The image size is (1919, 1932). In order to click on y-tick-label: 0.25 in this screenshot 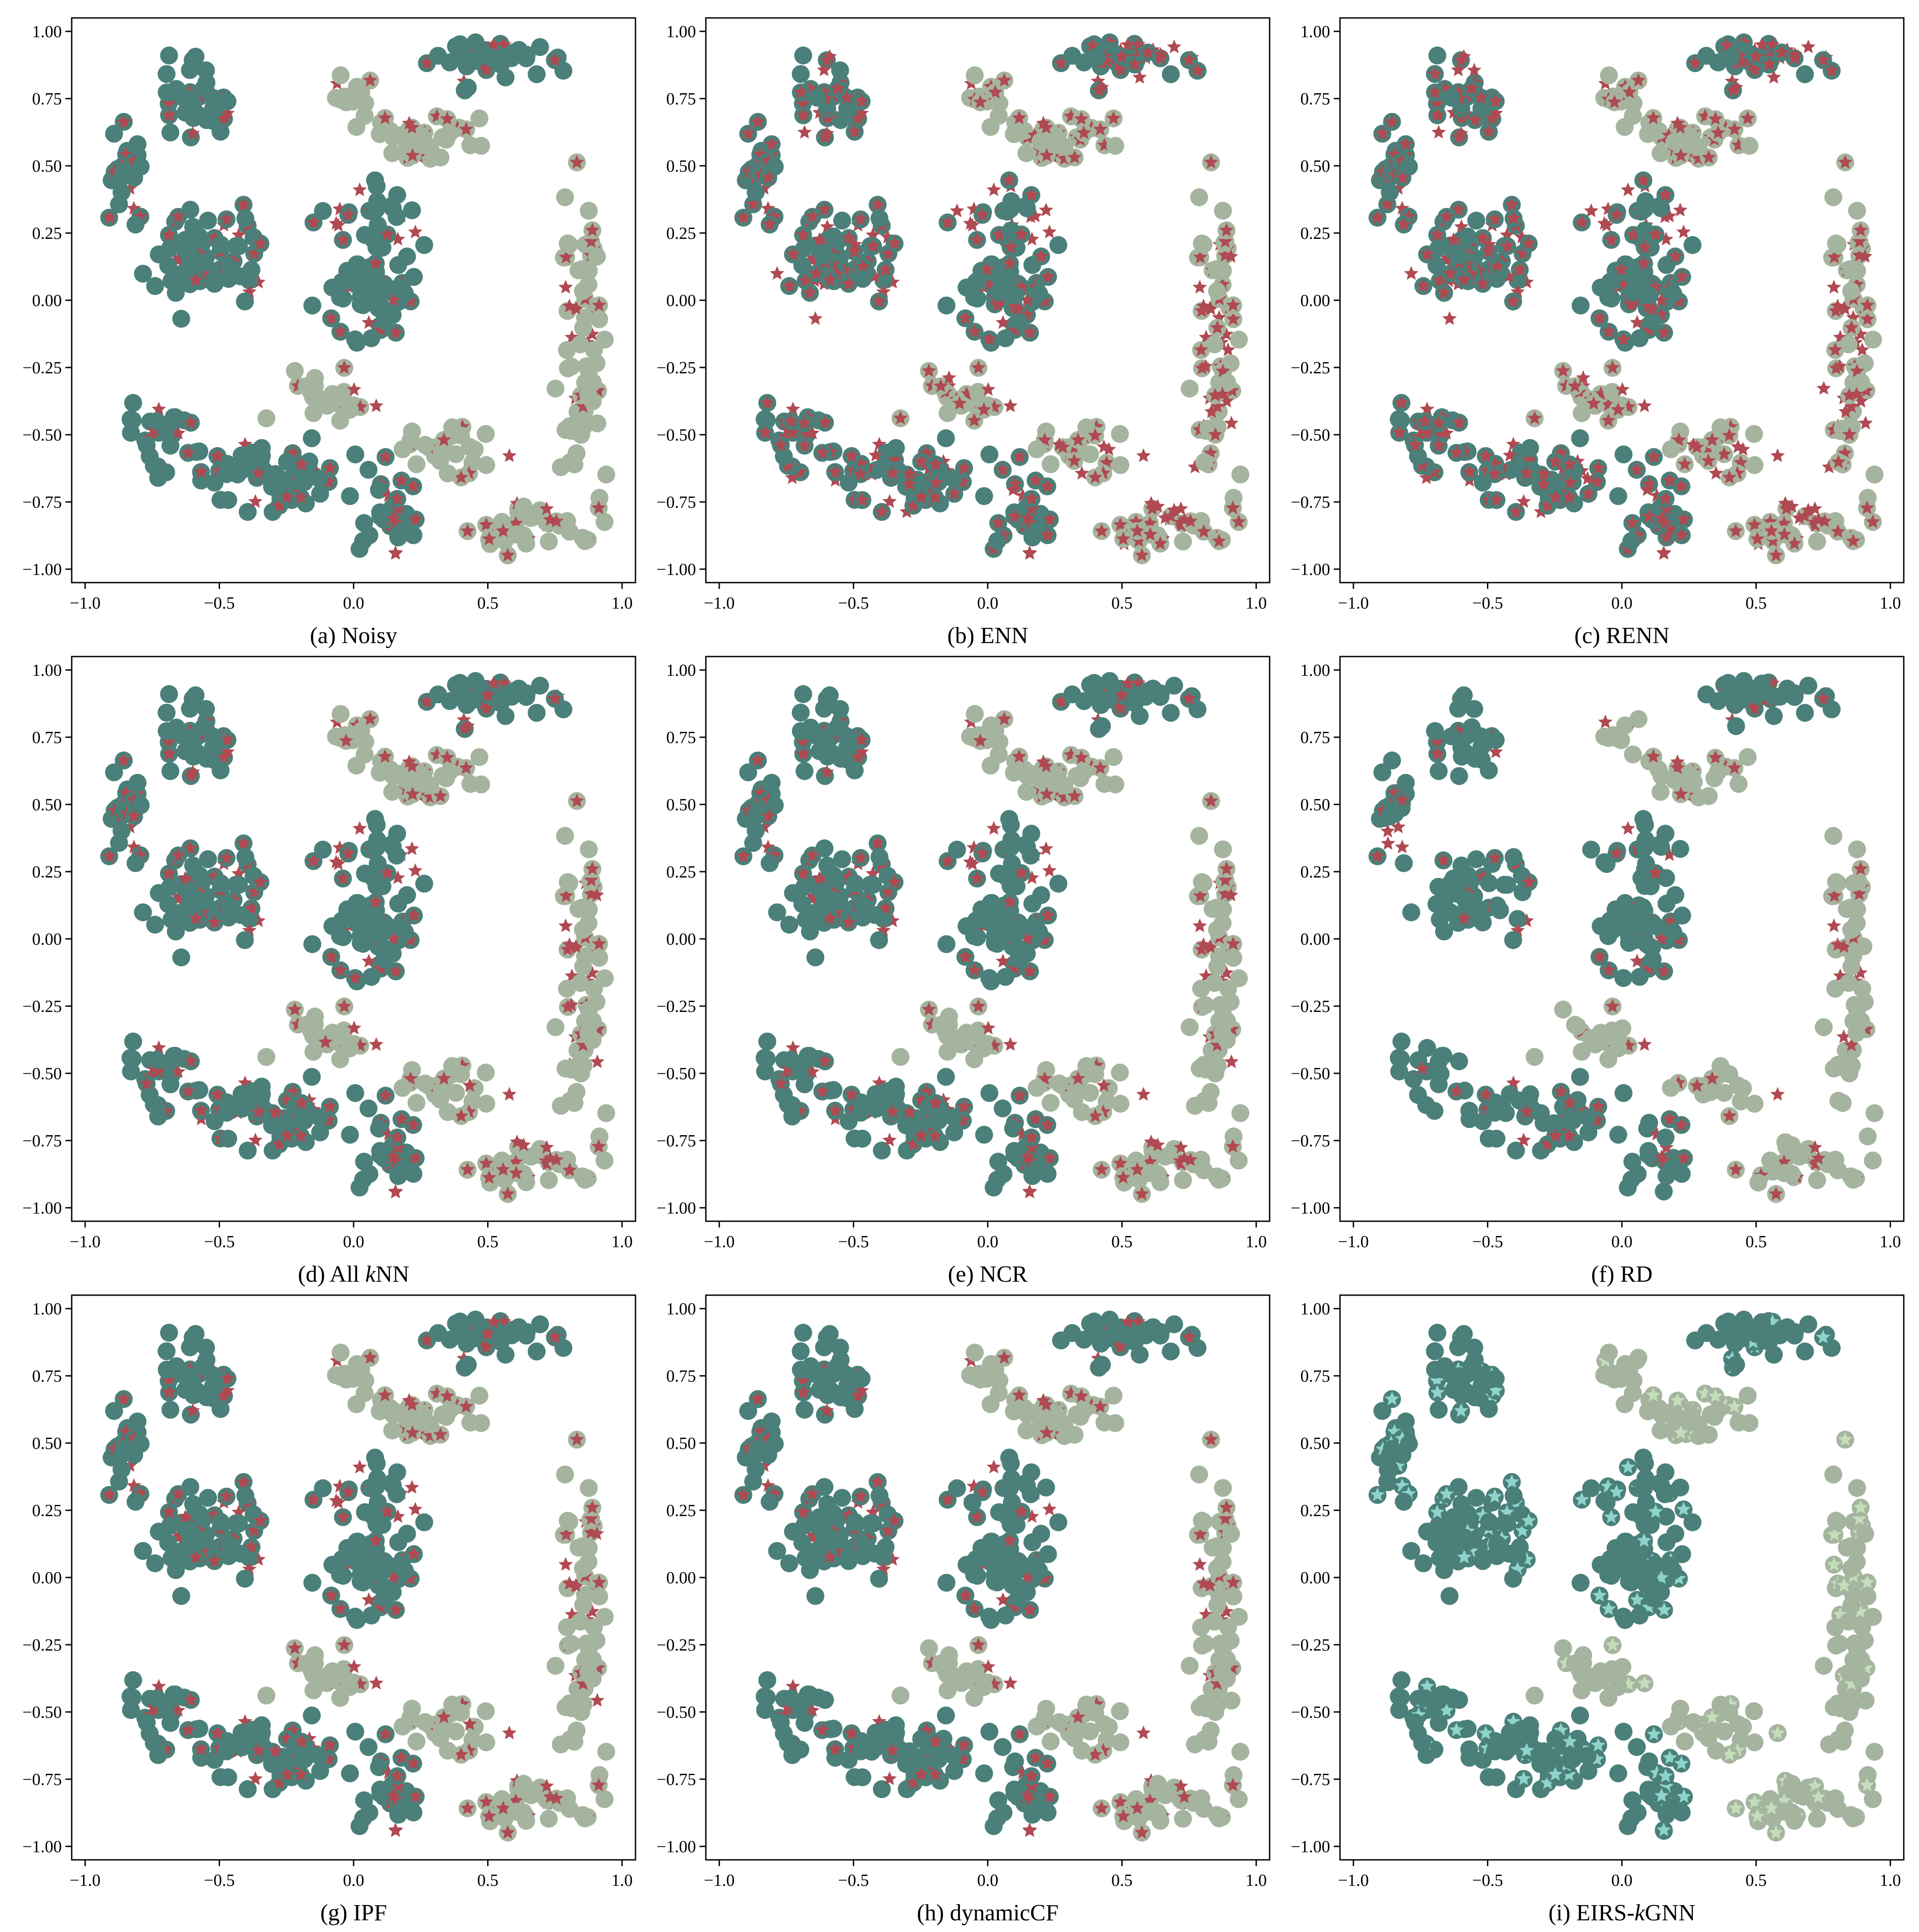, I will do `click(47, 872)`.